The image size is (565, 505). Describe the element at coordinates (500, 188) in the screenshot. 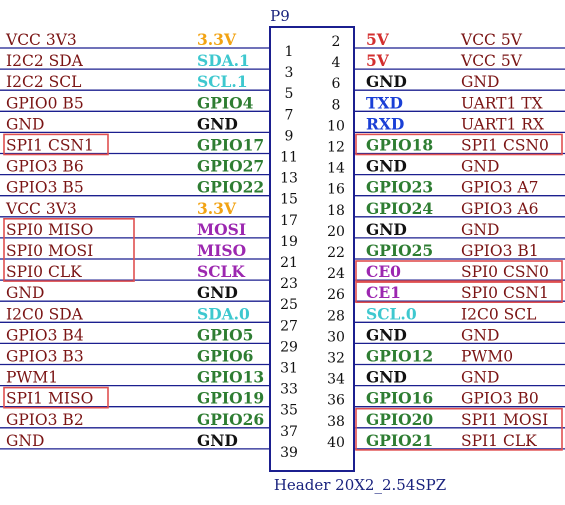

I see `right-signal-label: GPIO3 A7` at that location.